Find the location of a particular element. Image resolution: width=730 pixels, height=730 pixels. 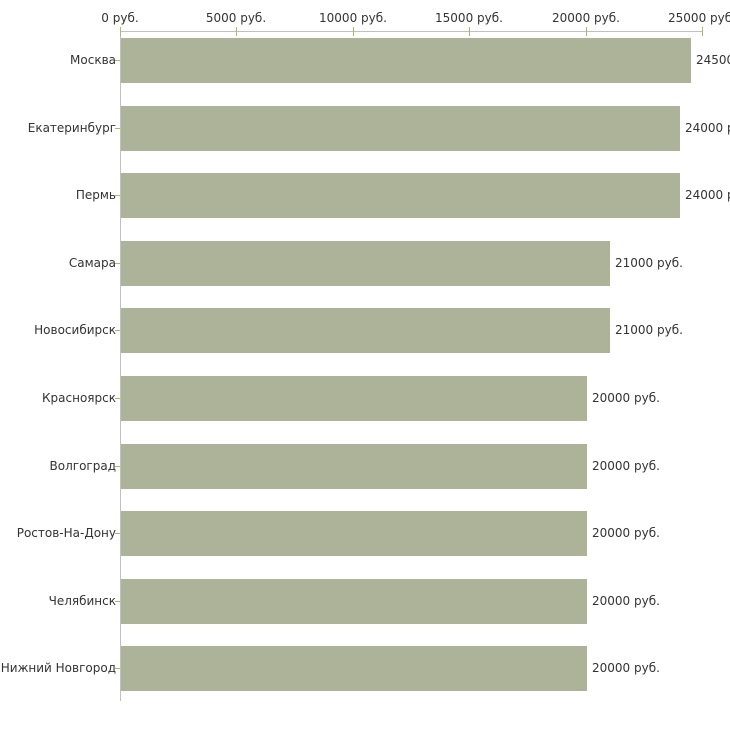

category-label: Ростов-На-Дону is located at coordinates (66, 533).